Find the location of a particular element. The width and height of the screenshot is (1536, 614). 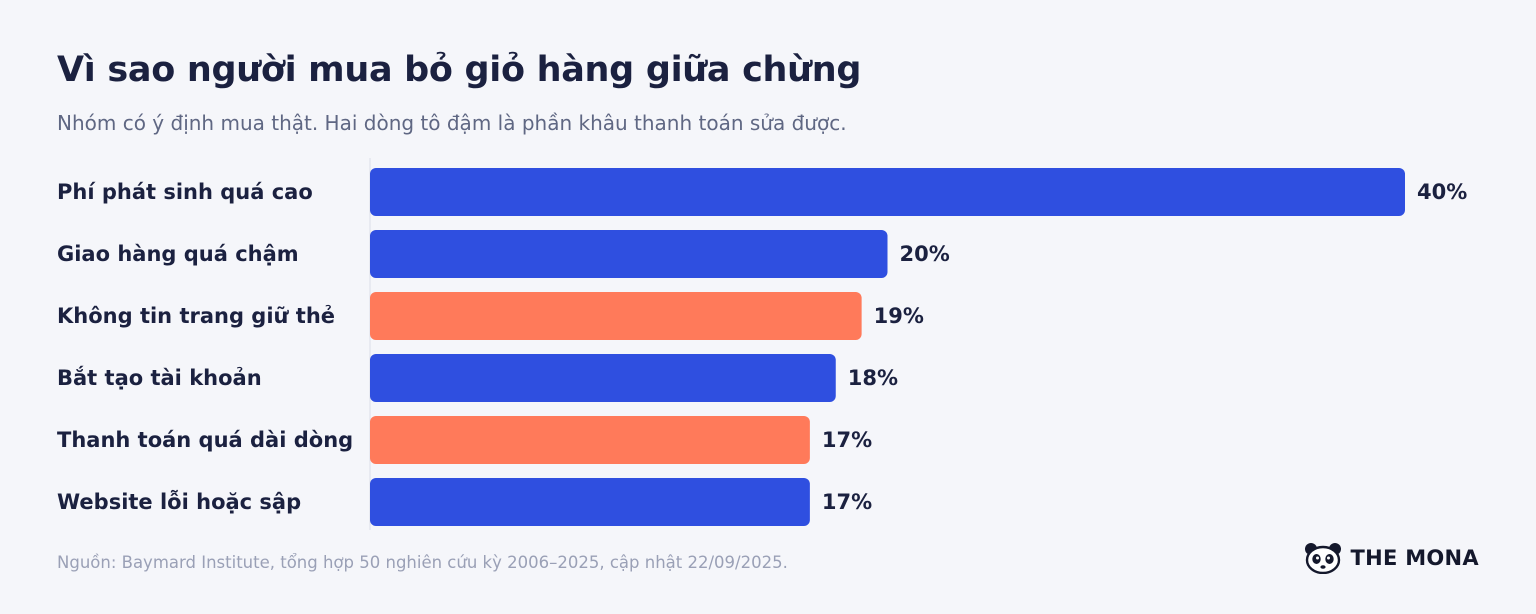

category-label: Phí phát sinh quá cao is located at coordinates (185, 192).